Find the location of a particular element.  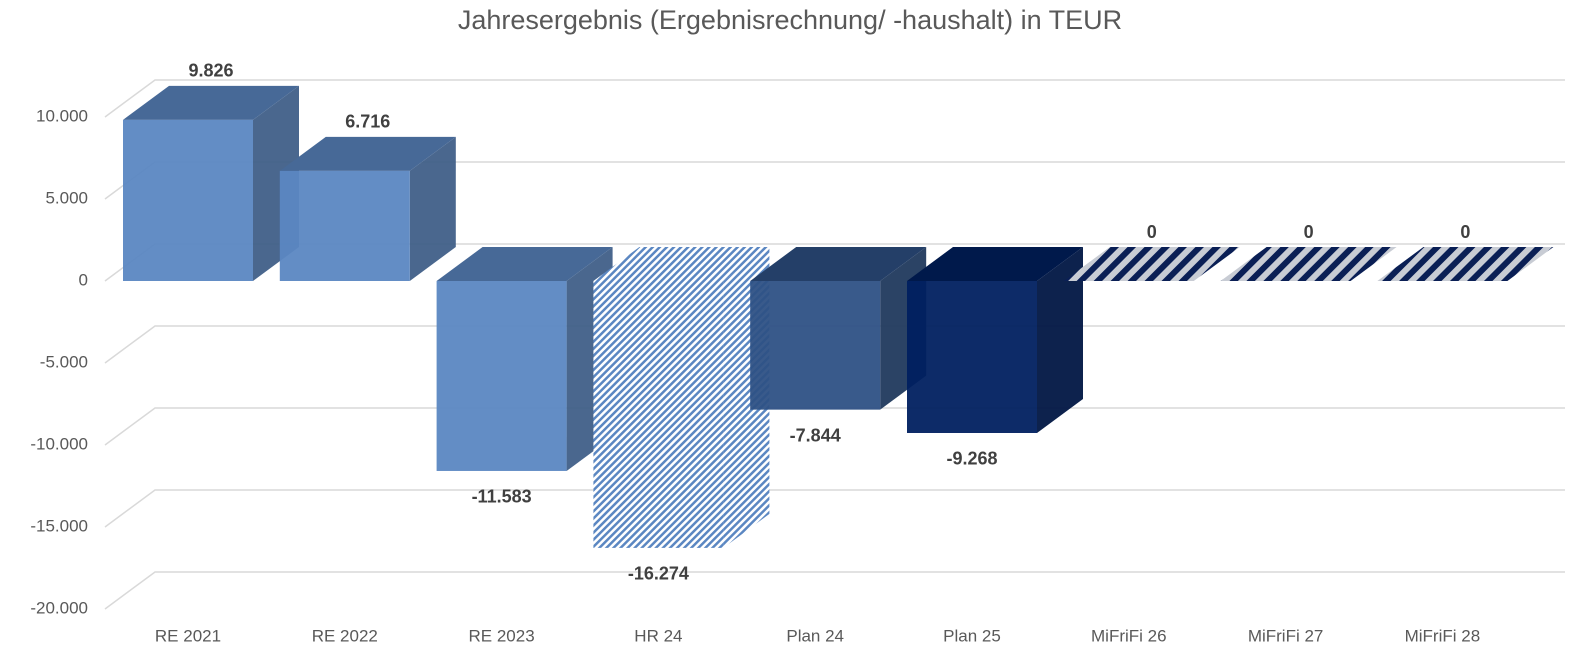

y-tick-label: -15.000 is located at coordinates (59, 525).